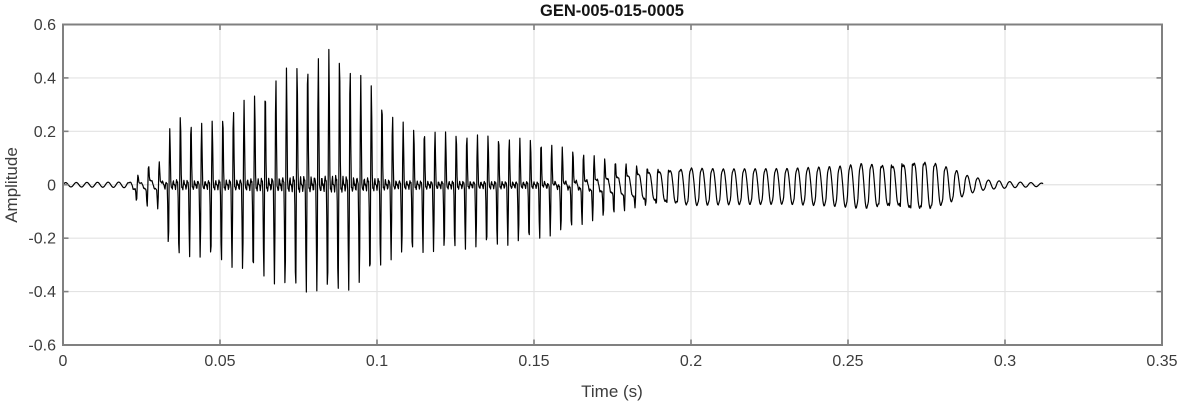 The height and width of the screenshot is (409, 1182). What do you see at coordinates (1161, 361) in the screenshot?
I see `x-tick-label: 0.35` at bounding box center [1161, 361].